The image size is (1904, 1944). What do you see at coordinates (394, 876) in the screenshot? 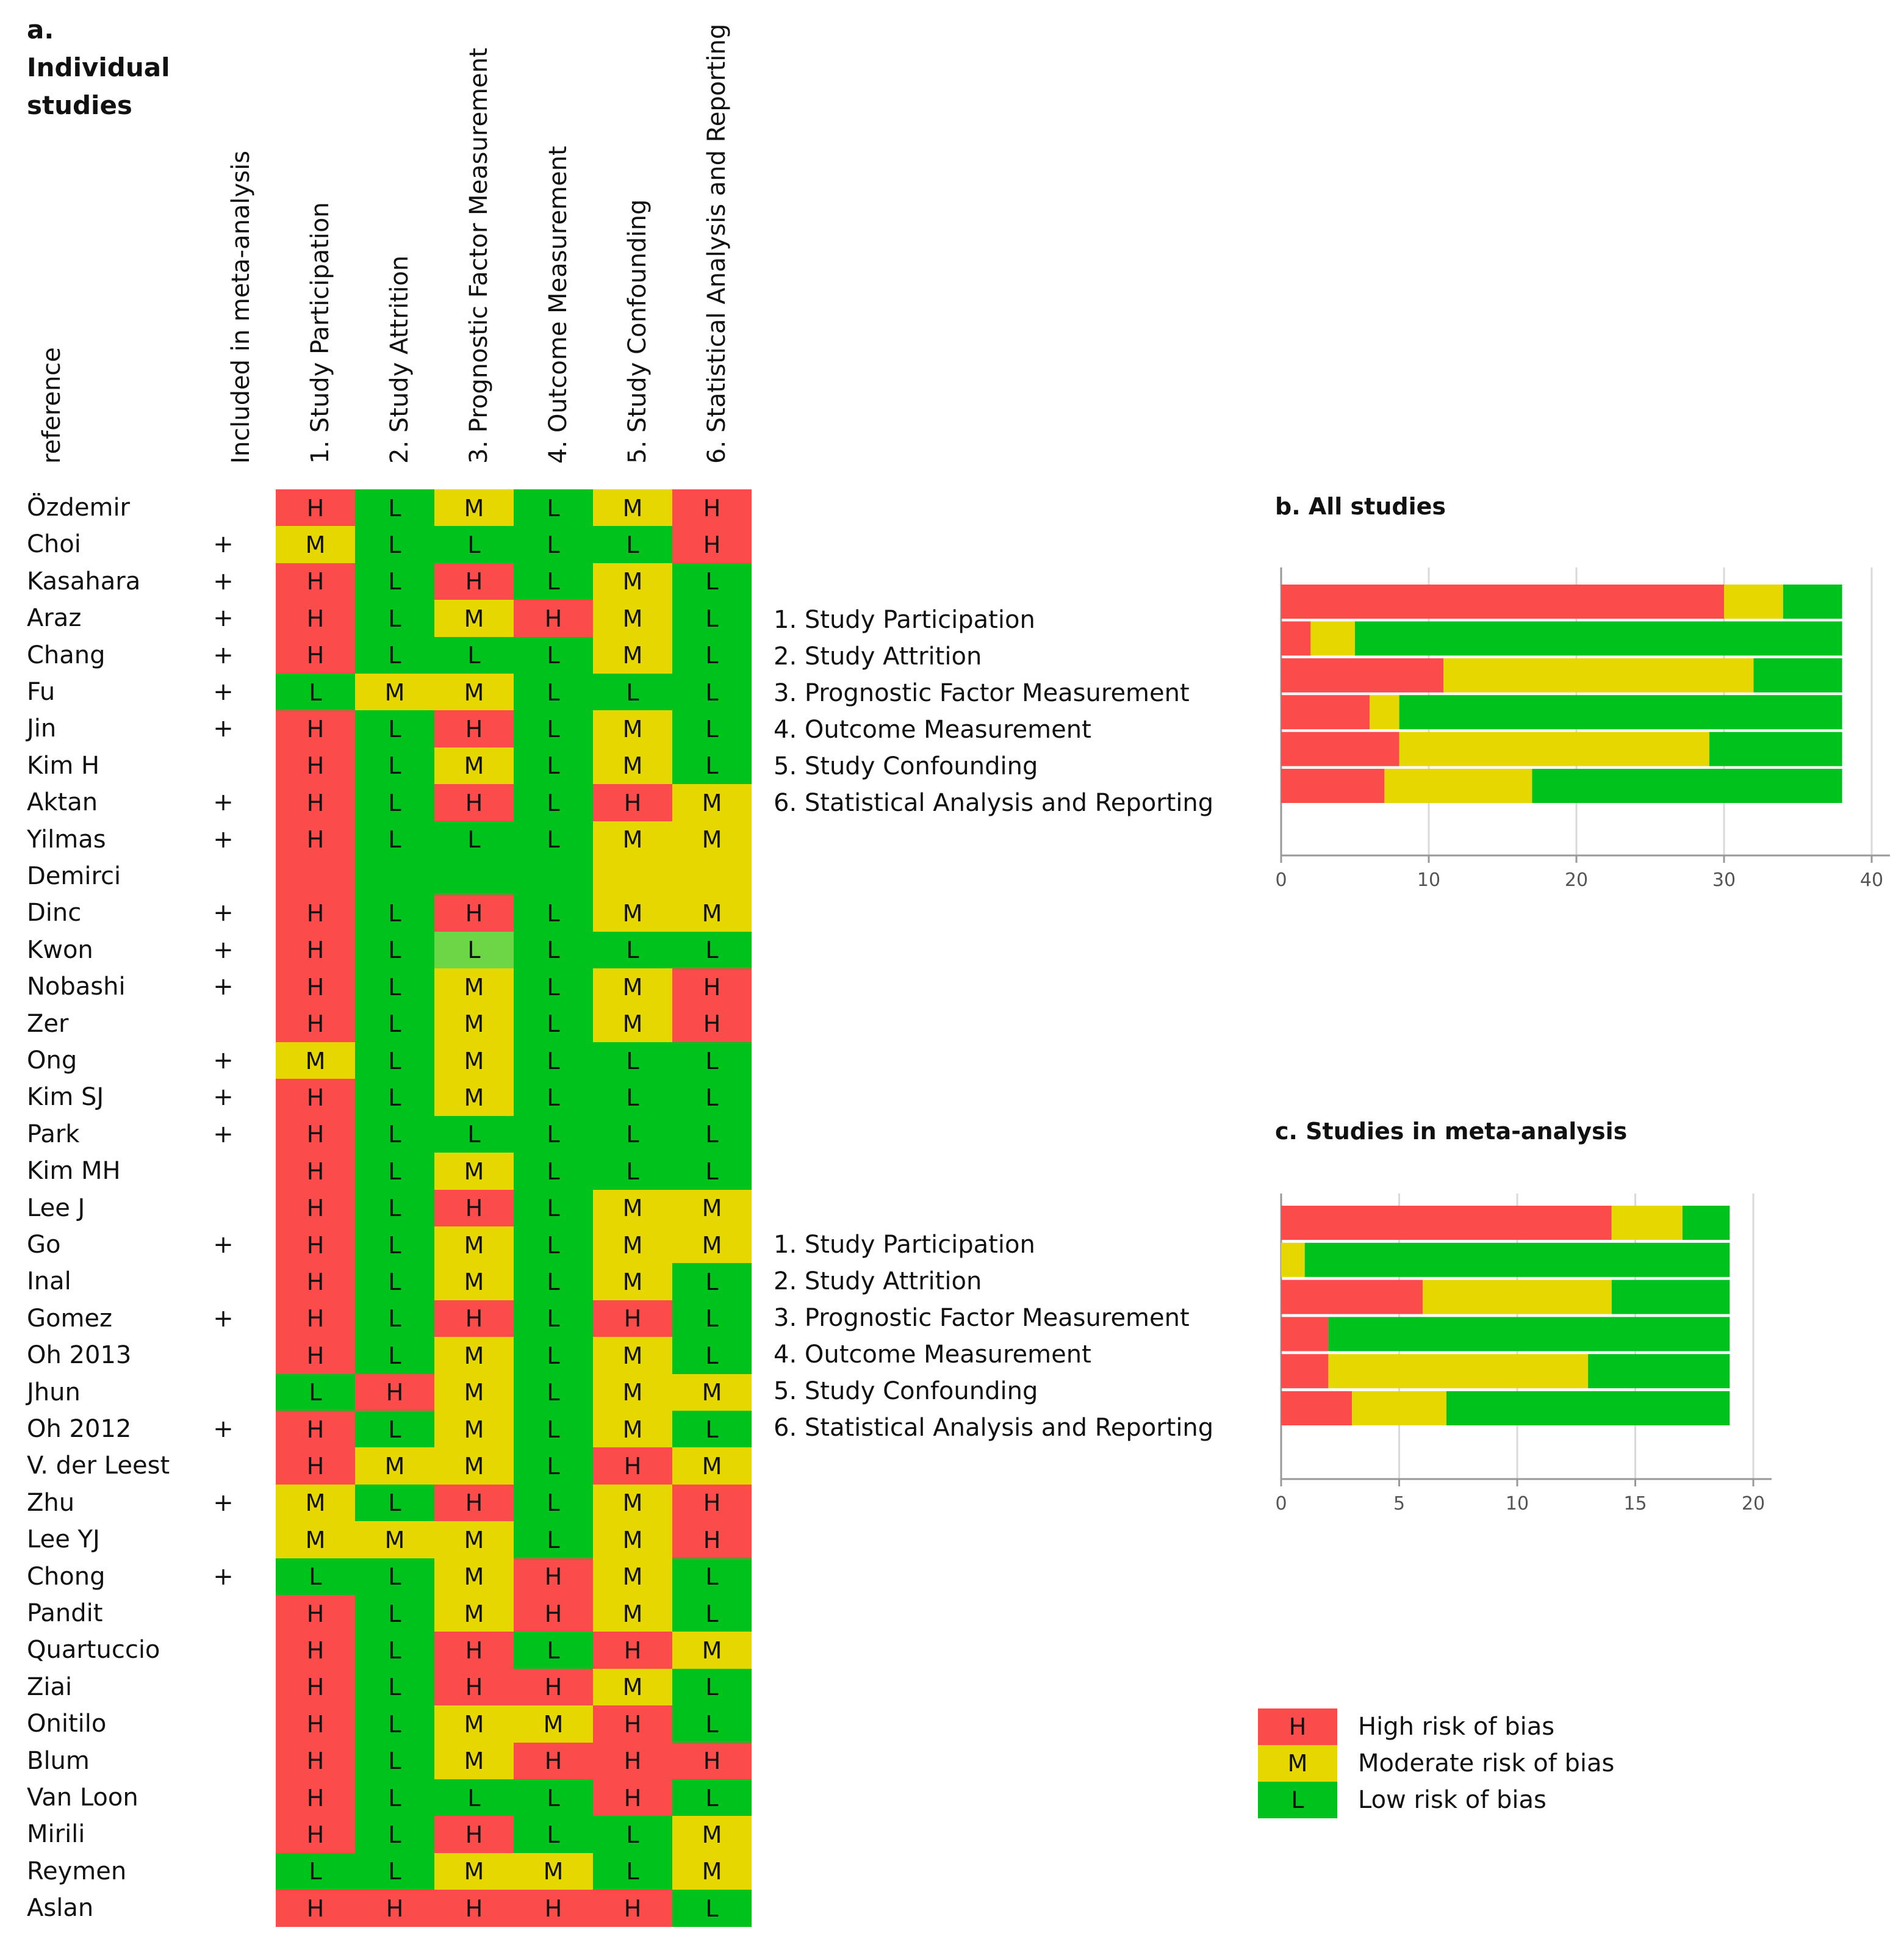
I see `risk-cell` at bounding box center [394, 876].